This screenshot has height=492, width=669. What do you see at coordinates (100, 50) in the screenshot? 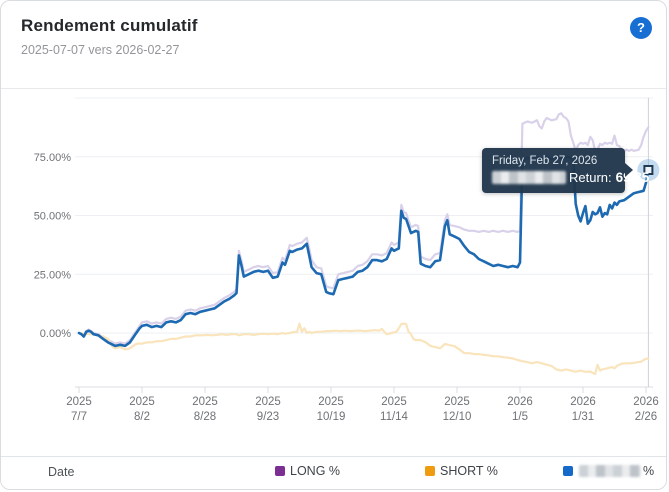
I see `date-range-subtitle: 2025-07-07 vers 2026-02-27` at bounding box center [100, 50].